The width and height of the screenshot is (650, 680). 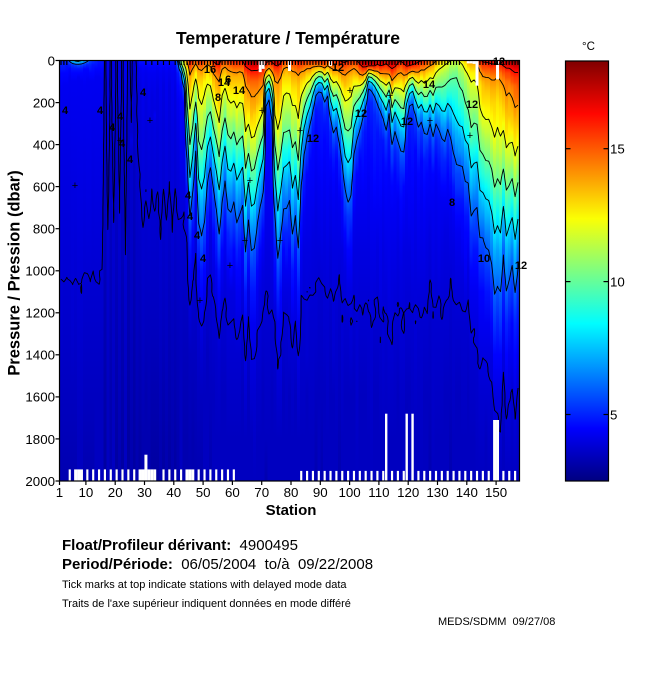 I want to click on svg-text: 0, so click(x=51, y=60).